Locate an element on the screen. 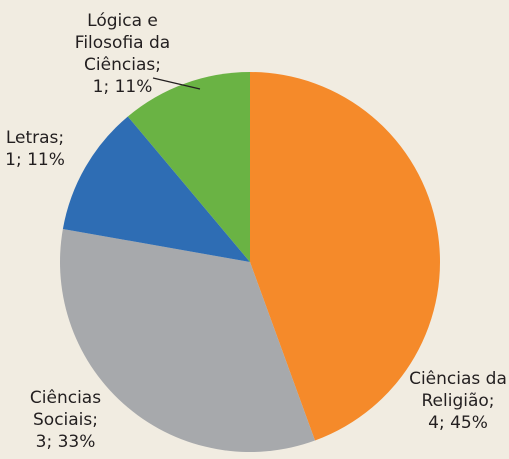 This screenshot has height=459, width=509. slice-label: Ciências Sociais; 3; 33% is located at coordinates (65, 420).